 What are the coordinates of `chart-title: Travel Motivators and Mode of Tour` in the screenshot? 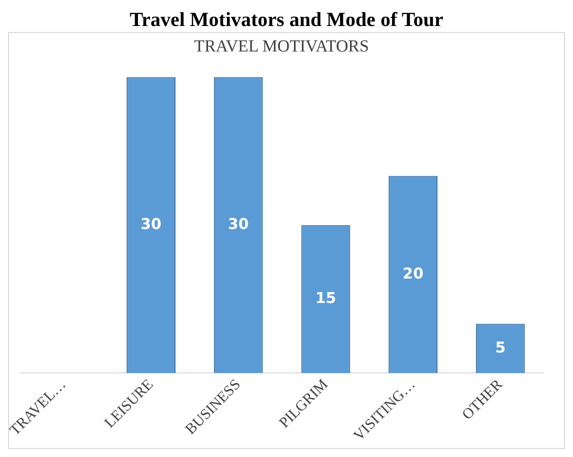 It's located at (286, 20).